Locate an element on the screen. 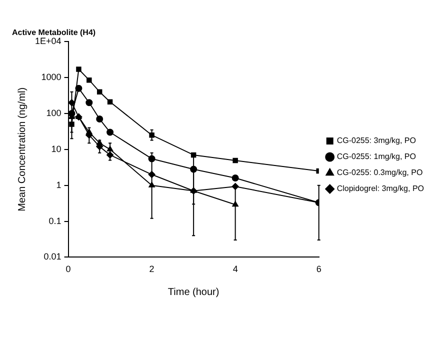 The height and width of the screenshot is (350, 448). legend-label: CG-0255: 0.3mg/kg, PO is located at coordinates (379, 173).